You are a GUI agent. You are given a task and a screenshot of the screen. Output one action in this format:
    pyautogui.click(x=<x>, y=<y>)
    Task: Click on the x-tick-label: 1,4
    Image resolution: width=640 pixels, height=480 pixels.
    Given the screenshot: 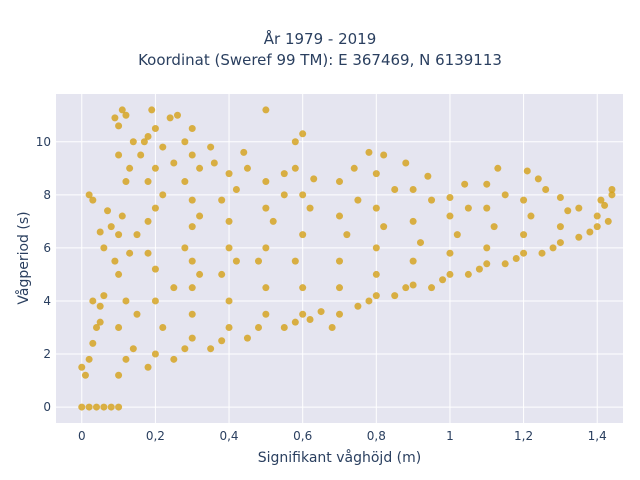 What is the action you would take?
    pyautogui.click(x=597, y=436)
    